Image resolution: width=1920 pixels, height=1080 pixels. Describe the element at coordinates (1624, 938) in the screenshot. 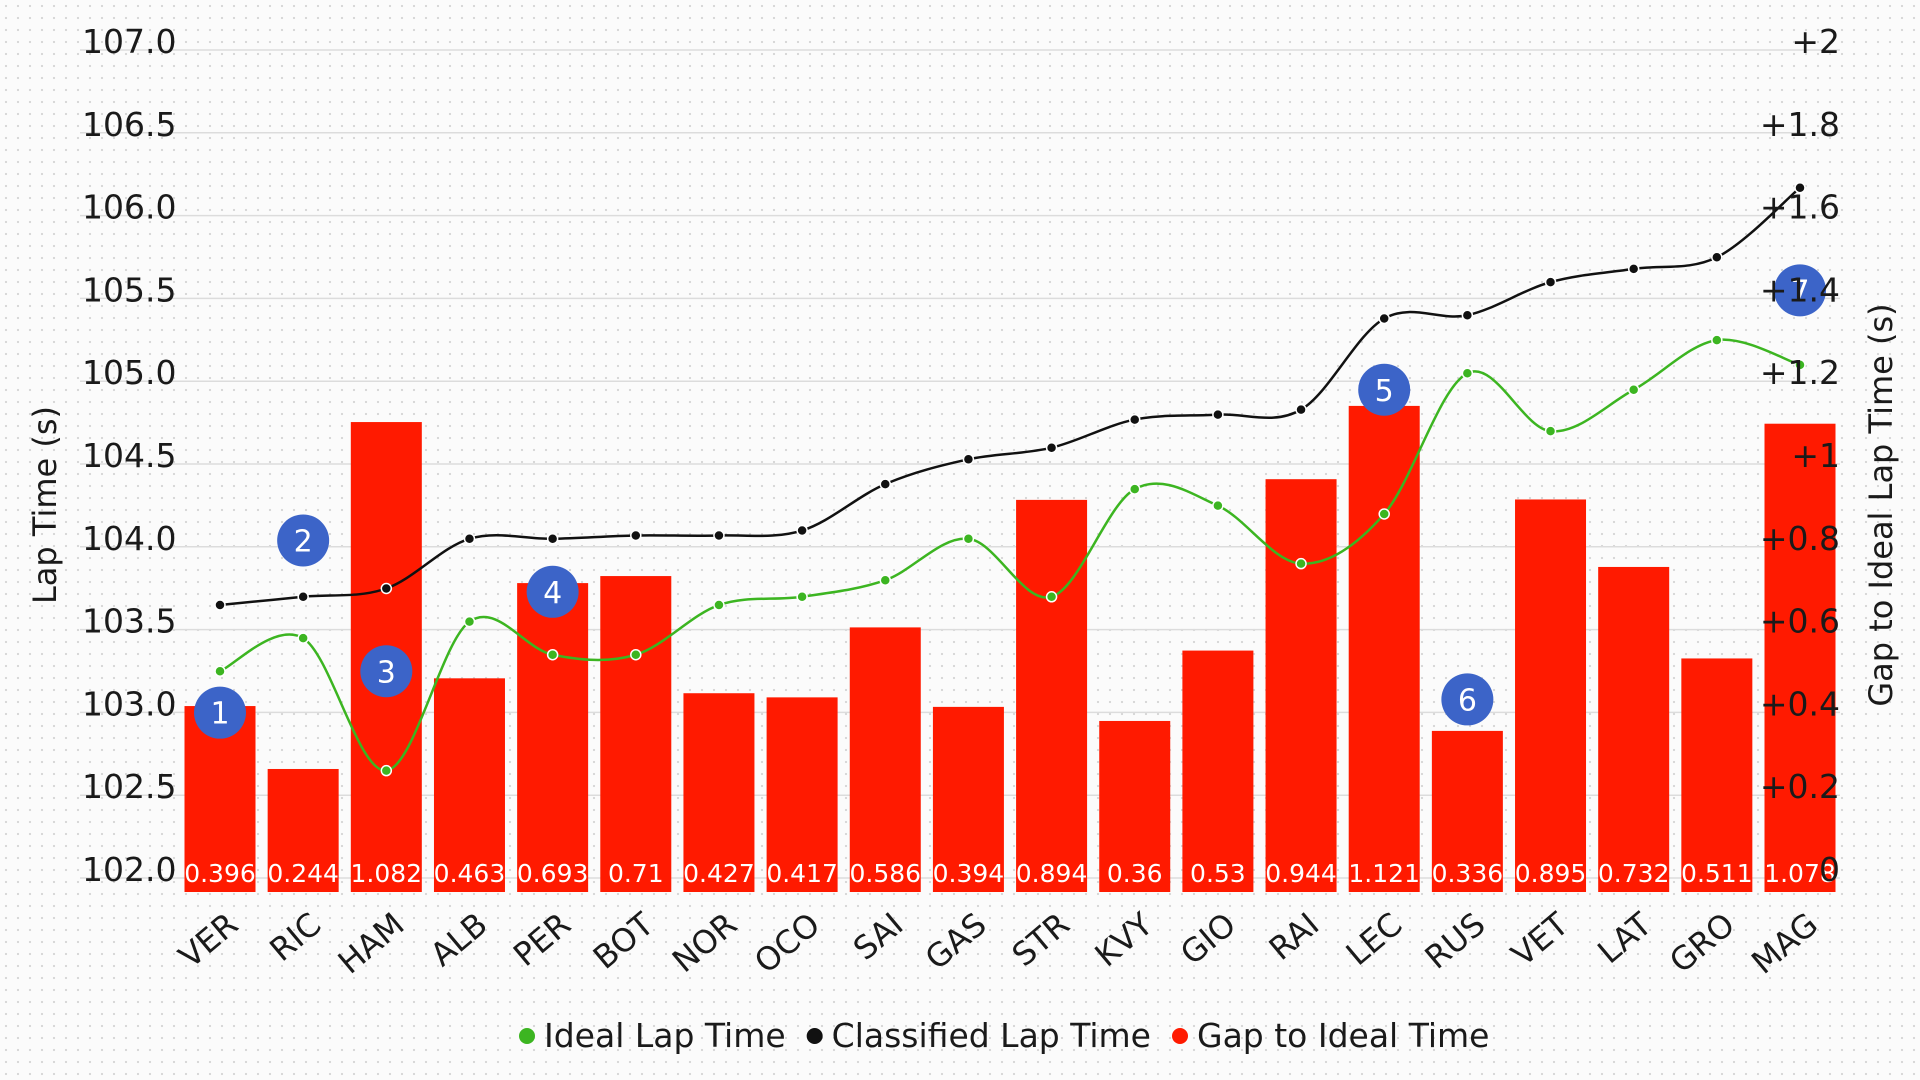

I see `category-label: LAT` at that location.